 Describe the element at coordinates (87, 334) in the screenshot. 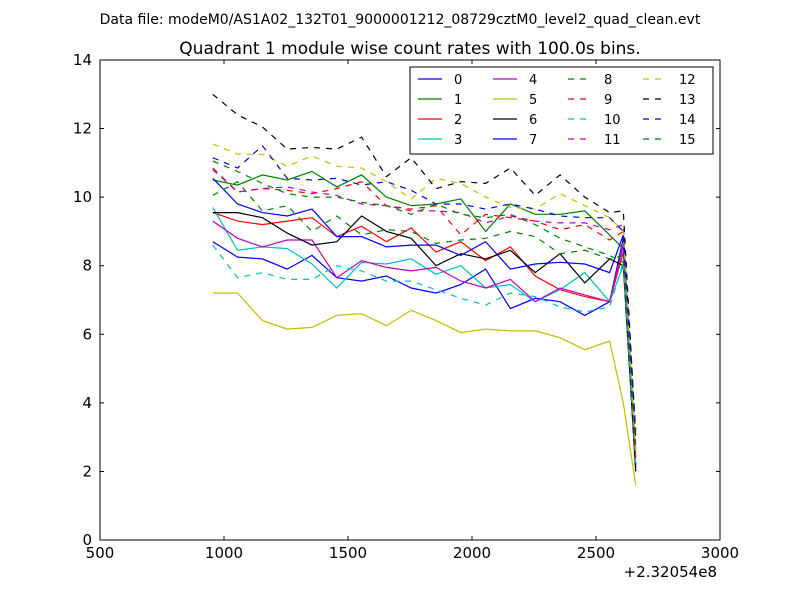

I see `y-tick-label: 6` at that location.